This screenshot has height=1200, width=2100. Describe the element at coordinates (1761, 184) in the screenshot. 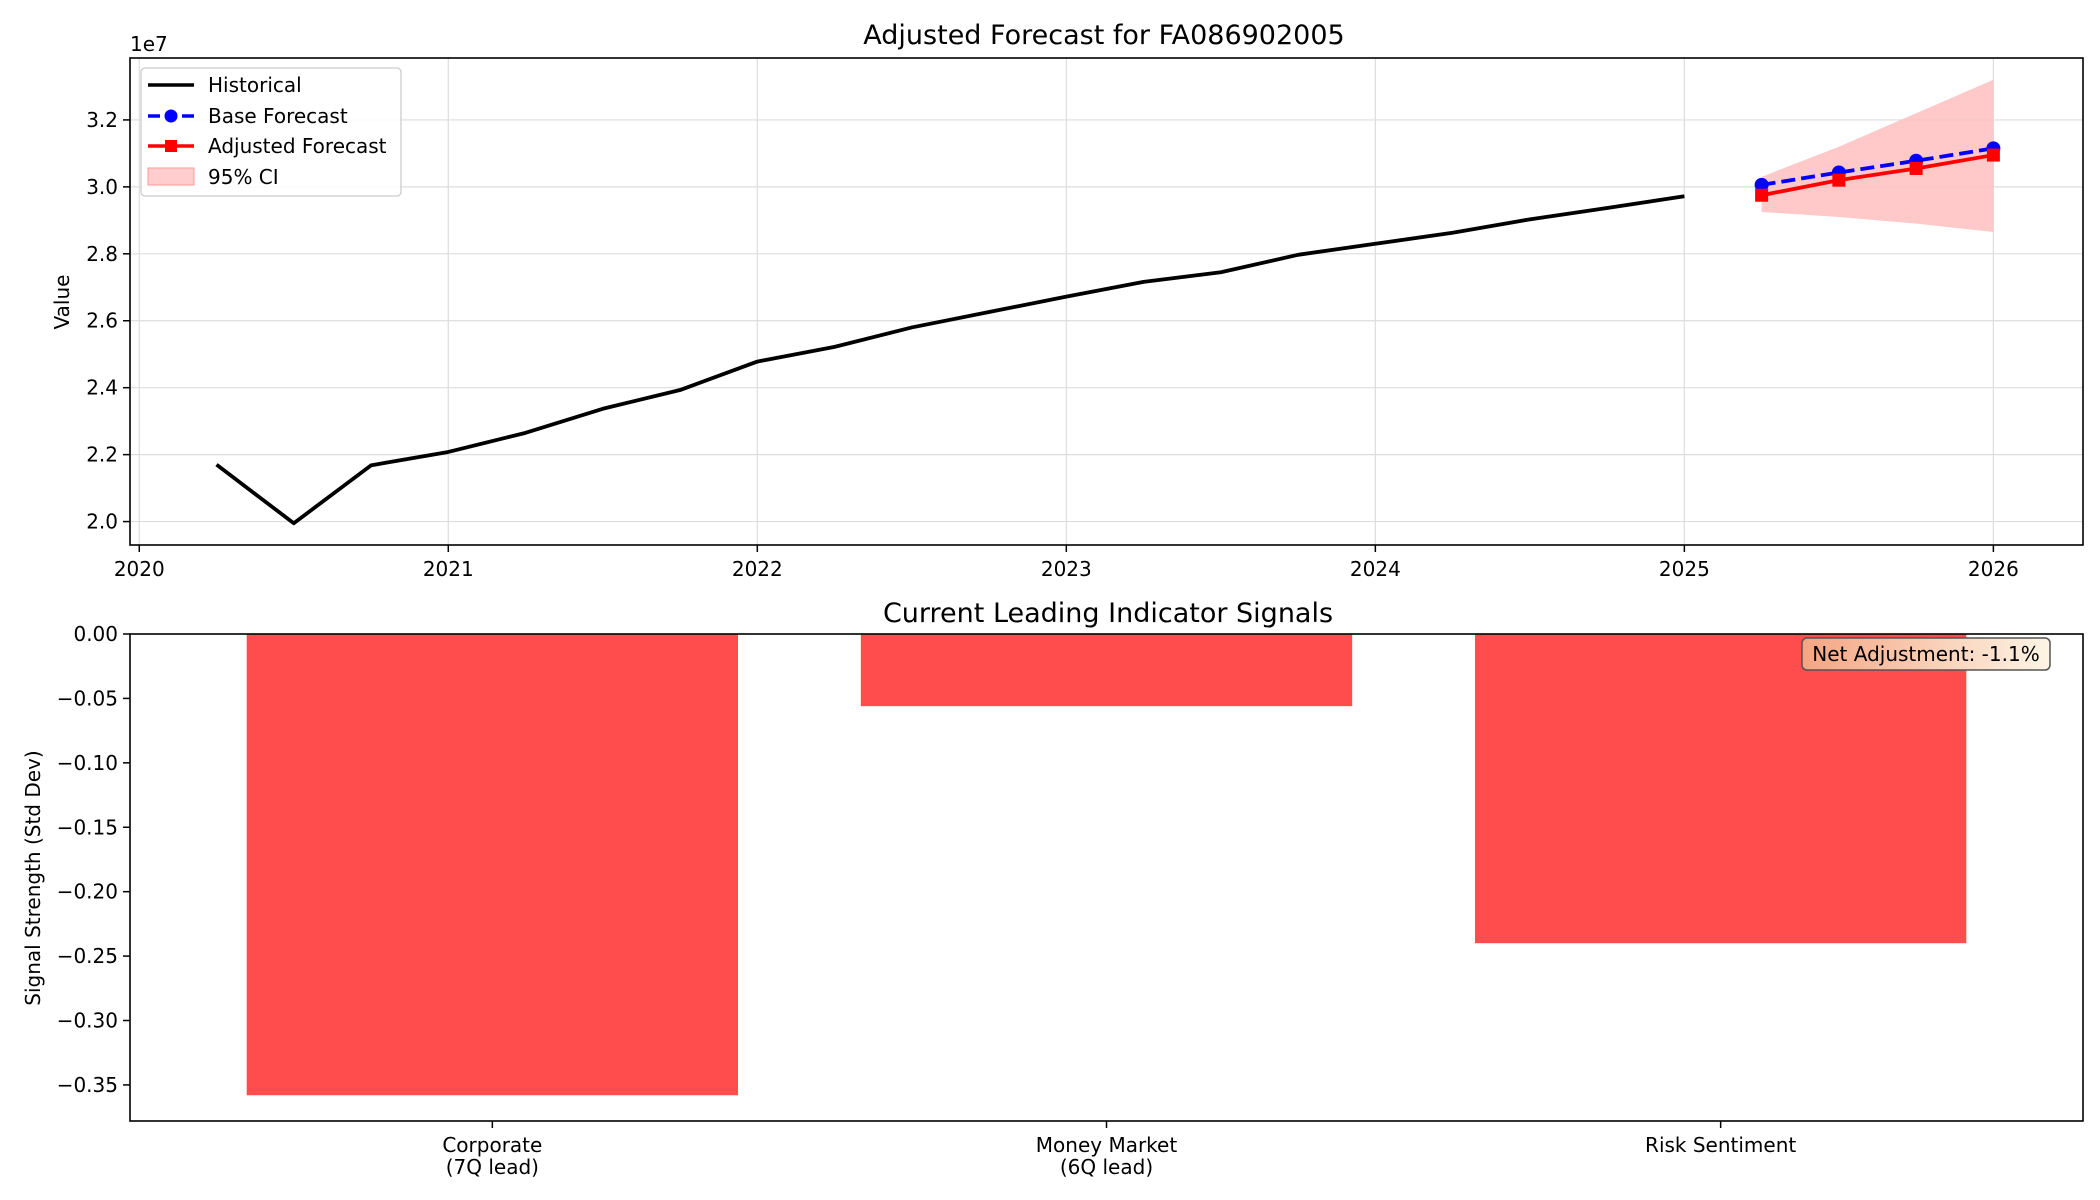

I see `base-forecast-point` at that location.